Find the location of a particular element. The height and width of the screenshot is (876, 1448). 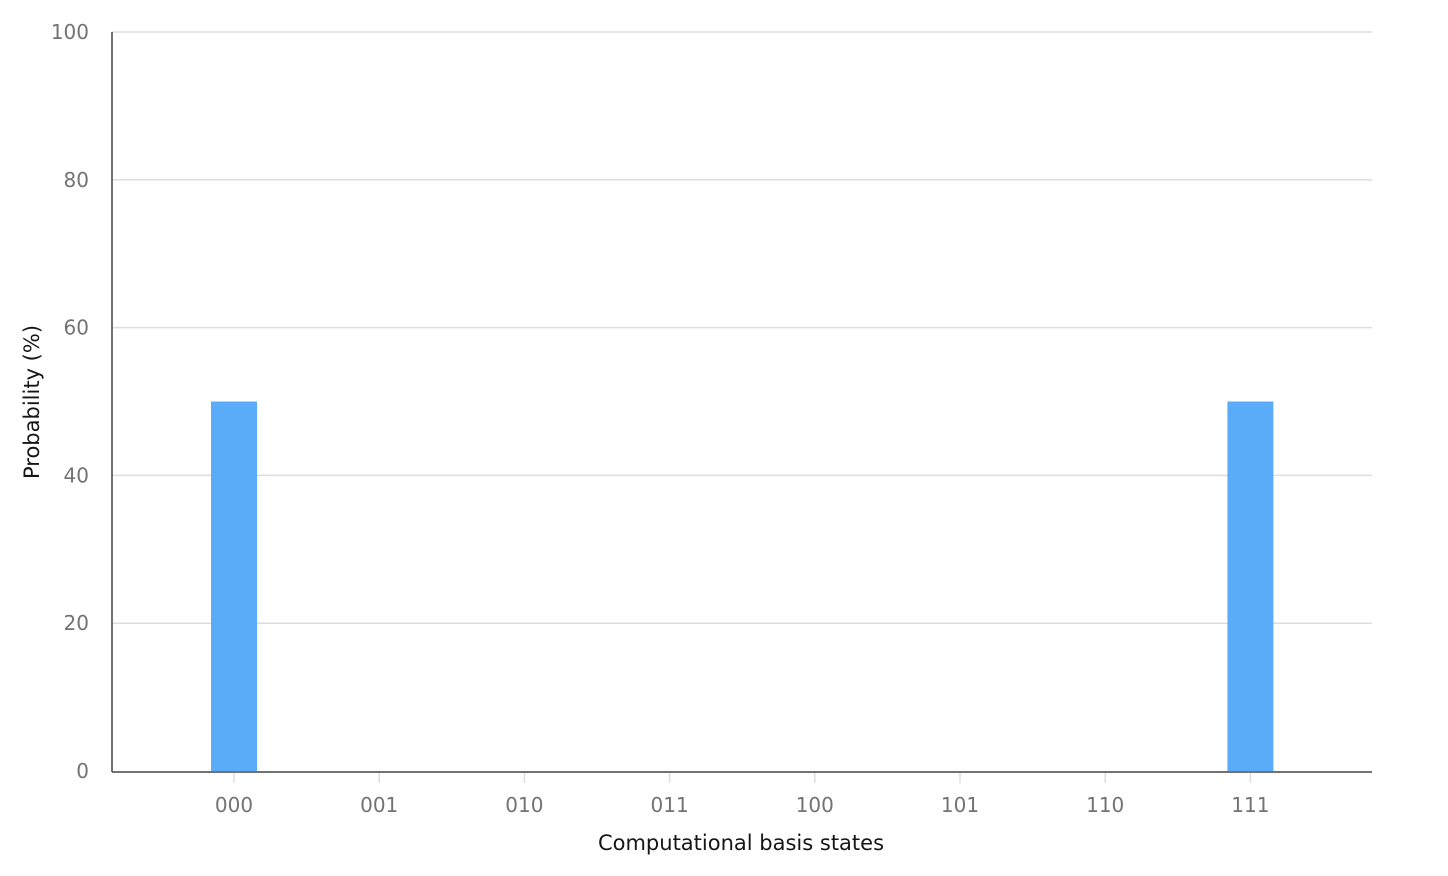

y-tick-label: 20 is located at coordinates (76, 623).